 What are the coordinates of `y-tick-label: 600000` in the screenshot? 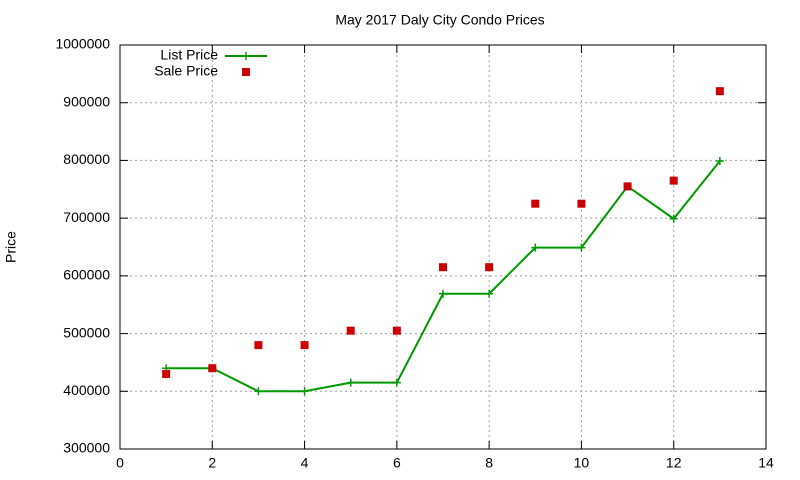 It's located at (86, 275).